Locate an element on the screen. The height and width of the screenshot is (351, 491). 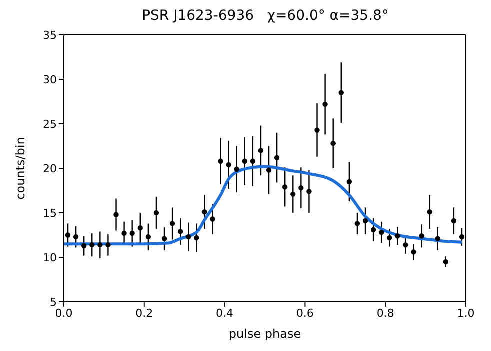
chart-title: PSR J1623-6936 χ=60.0° α=35.8° is located at coordinates (265, 17).